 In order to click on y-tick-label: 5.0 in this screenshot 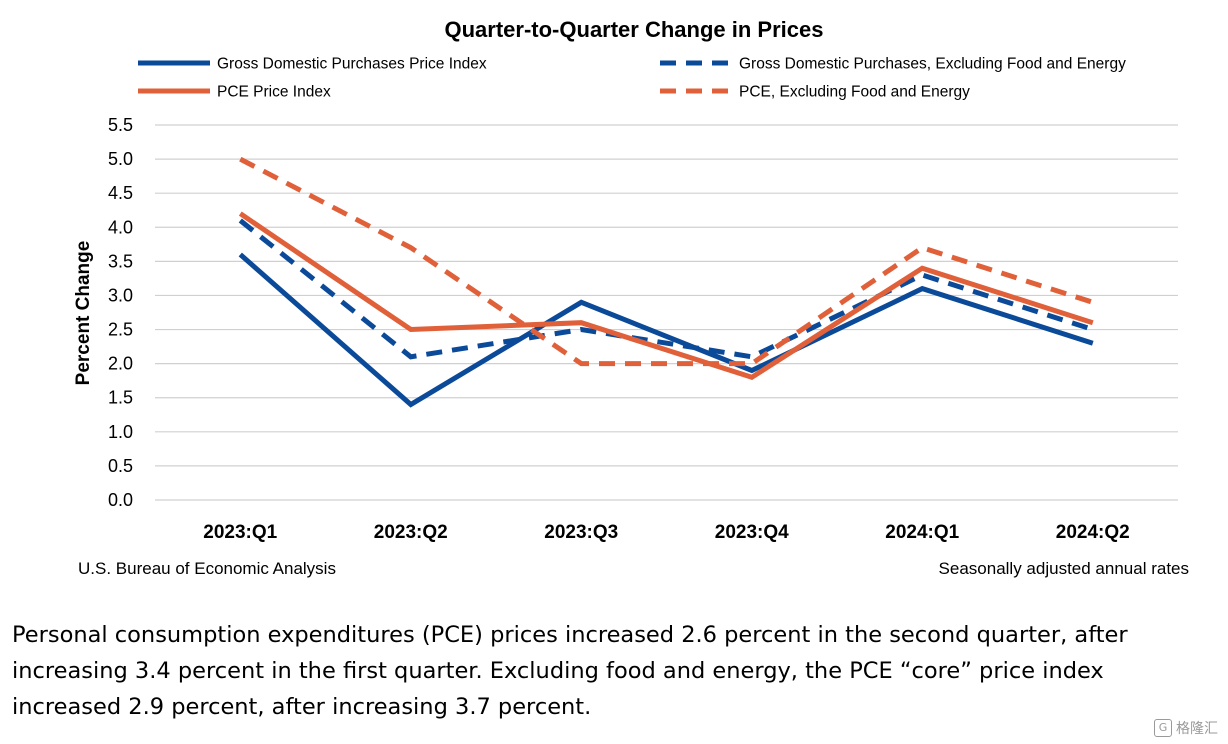, I will do `click(120, 159)`.